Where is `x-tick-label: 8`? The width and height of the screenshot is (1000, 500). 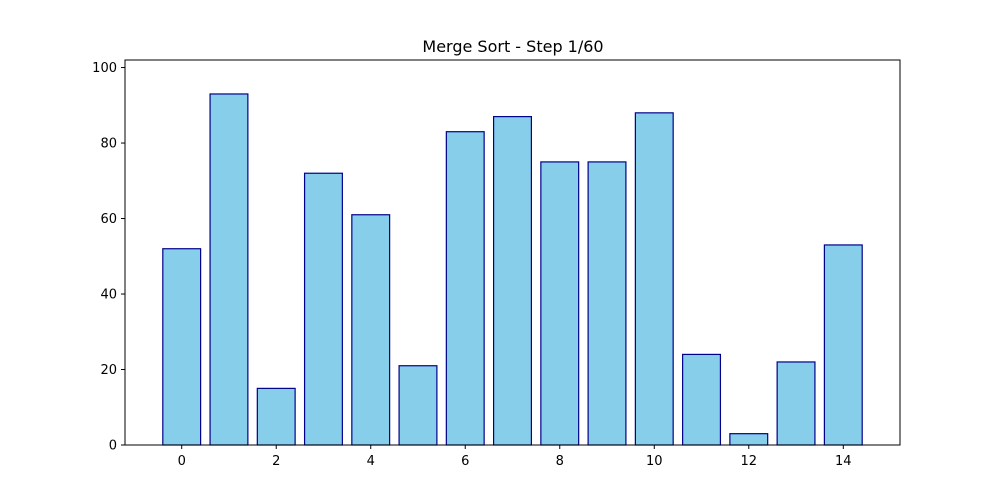
x-tick-label: 8 is located at coordinates (560, 461).